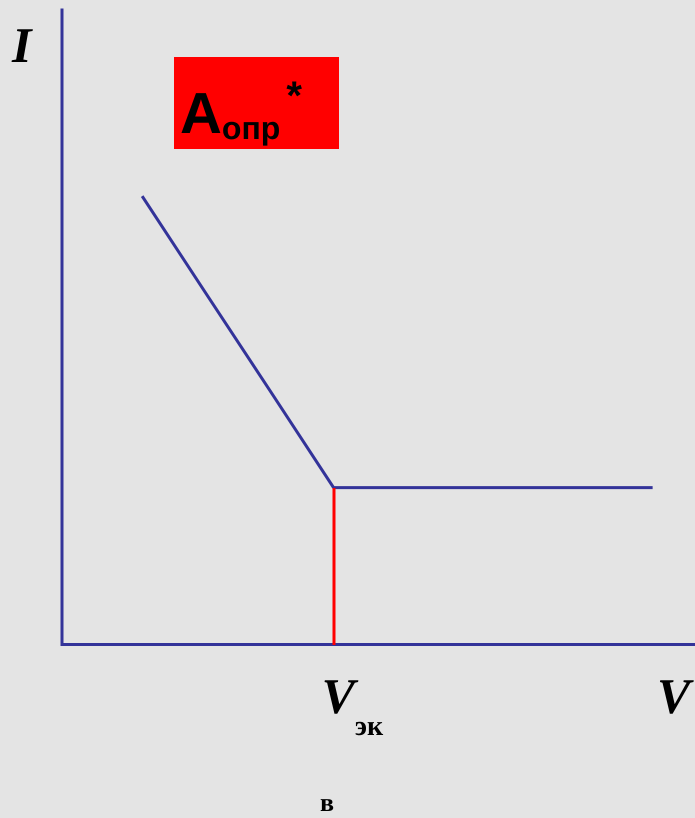  Describe the element at coordinates (22, 45) in the screenshot. I see `y-axis-title: I` at that location.